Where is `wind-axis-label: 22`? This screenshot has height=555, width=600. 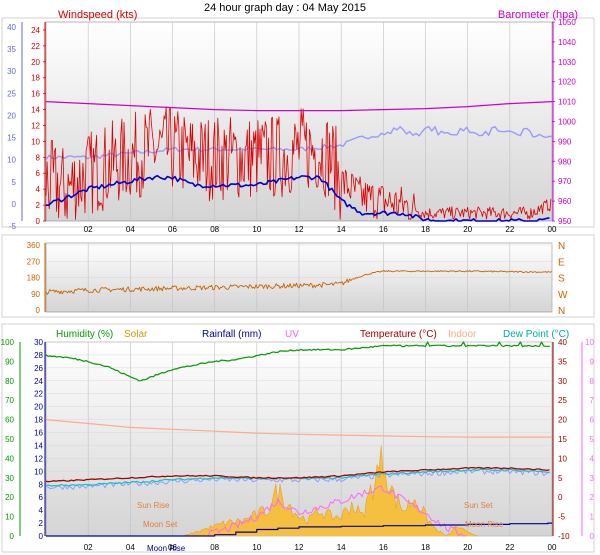
wind-axis-label: 22 is located at coordinates (35, 46).